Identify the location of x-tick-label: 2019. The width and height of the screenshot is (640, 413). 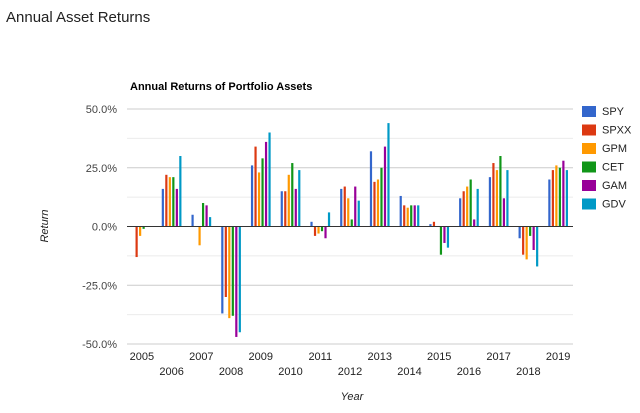
(558, 357).